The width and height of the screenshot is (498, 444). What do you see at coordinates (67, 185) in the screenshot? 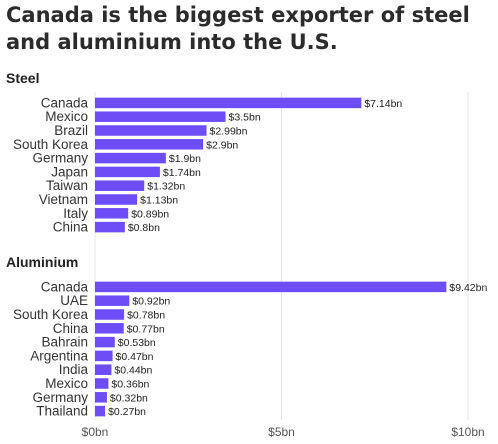
I see `steel-category-label: Taiwan` at bounding box center [67, 185].